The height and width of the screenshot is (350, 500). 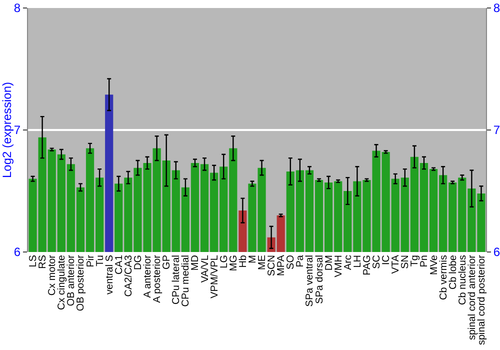 I want to click on x-tick-label: A posterior, so click(x=158, y=278).